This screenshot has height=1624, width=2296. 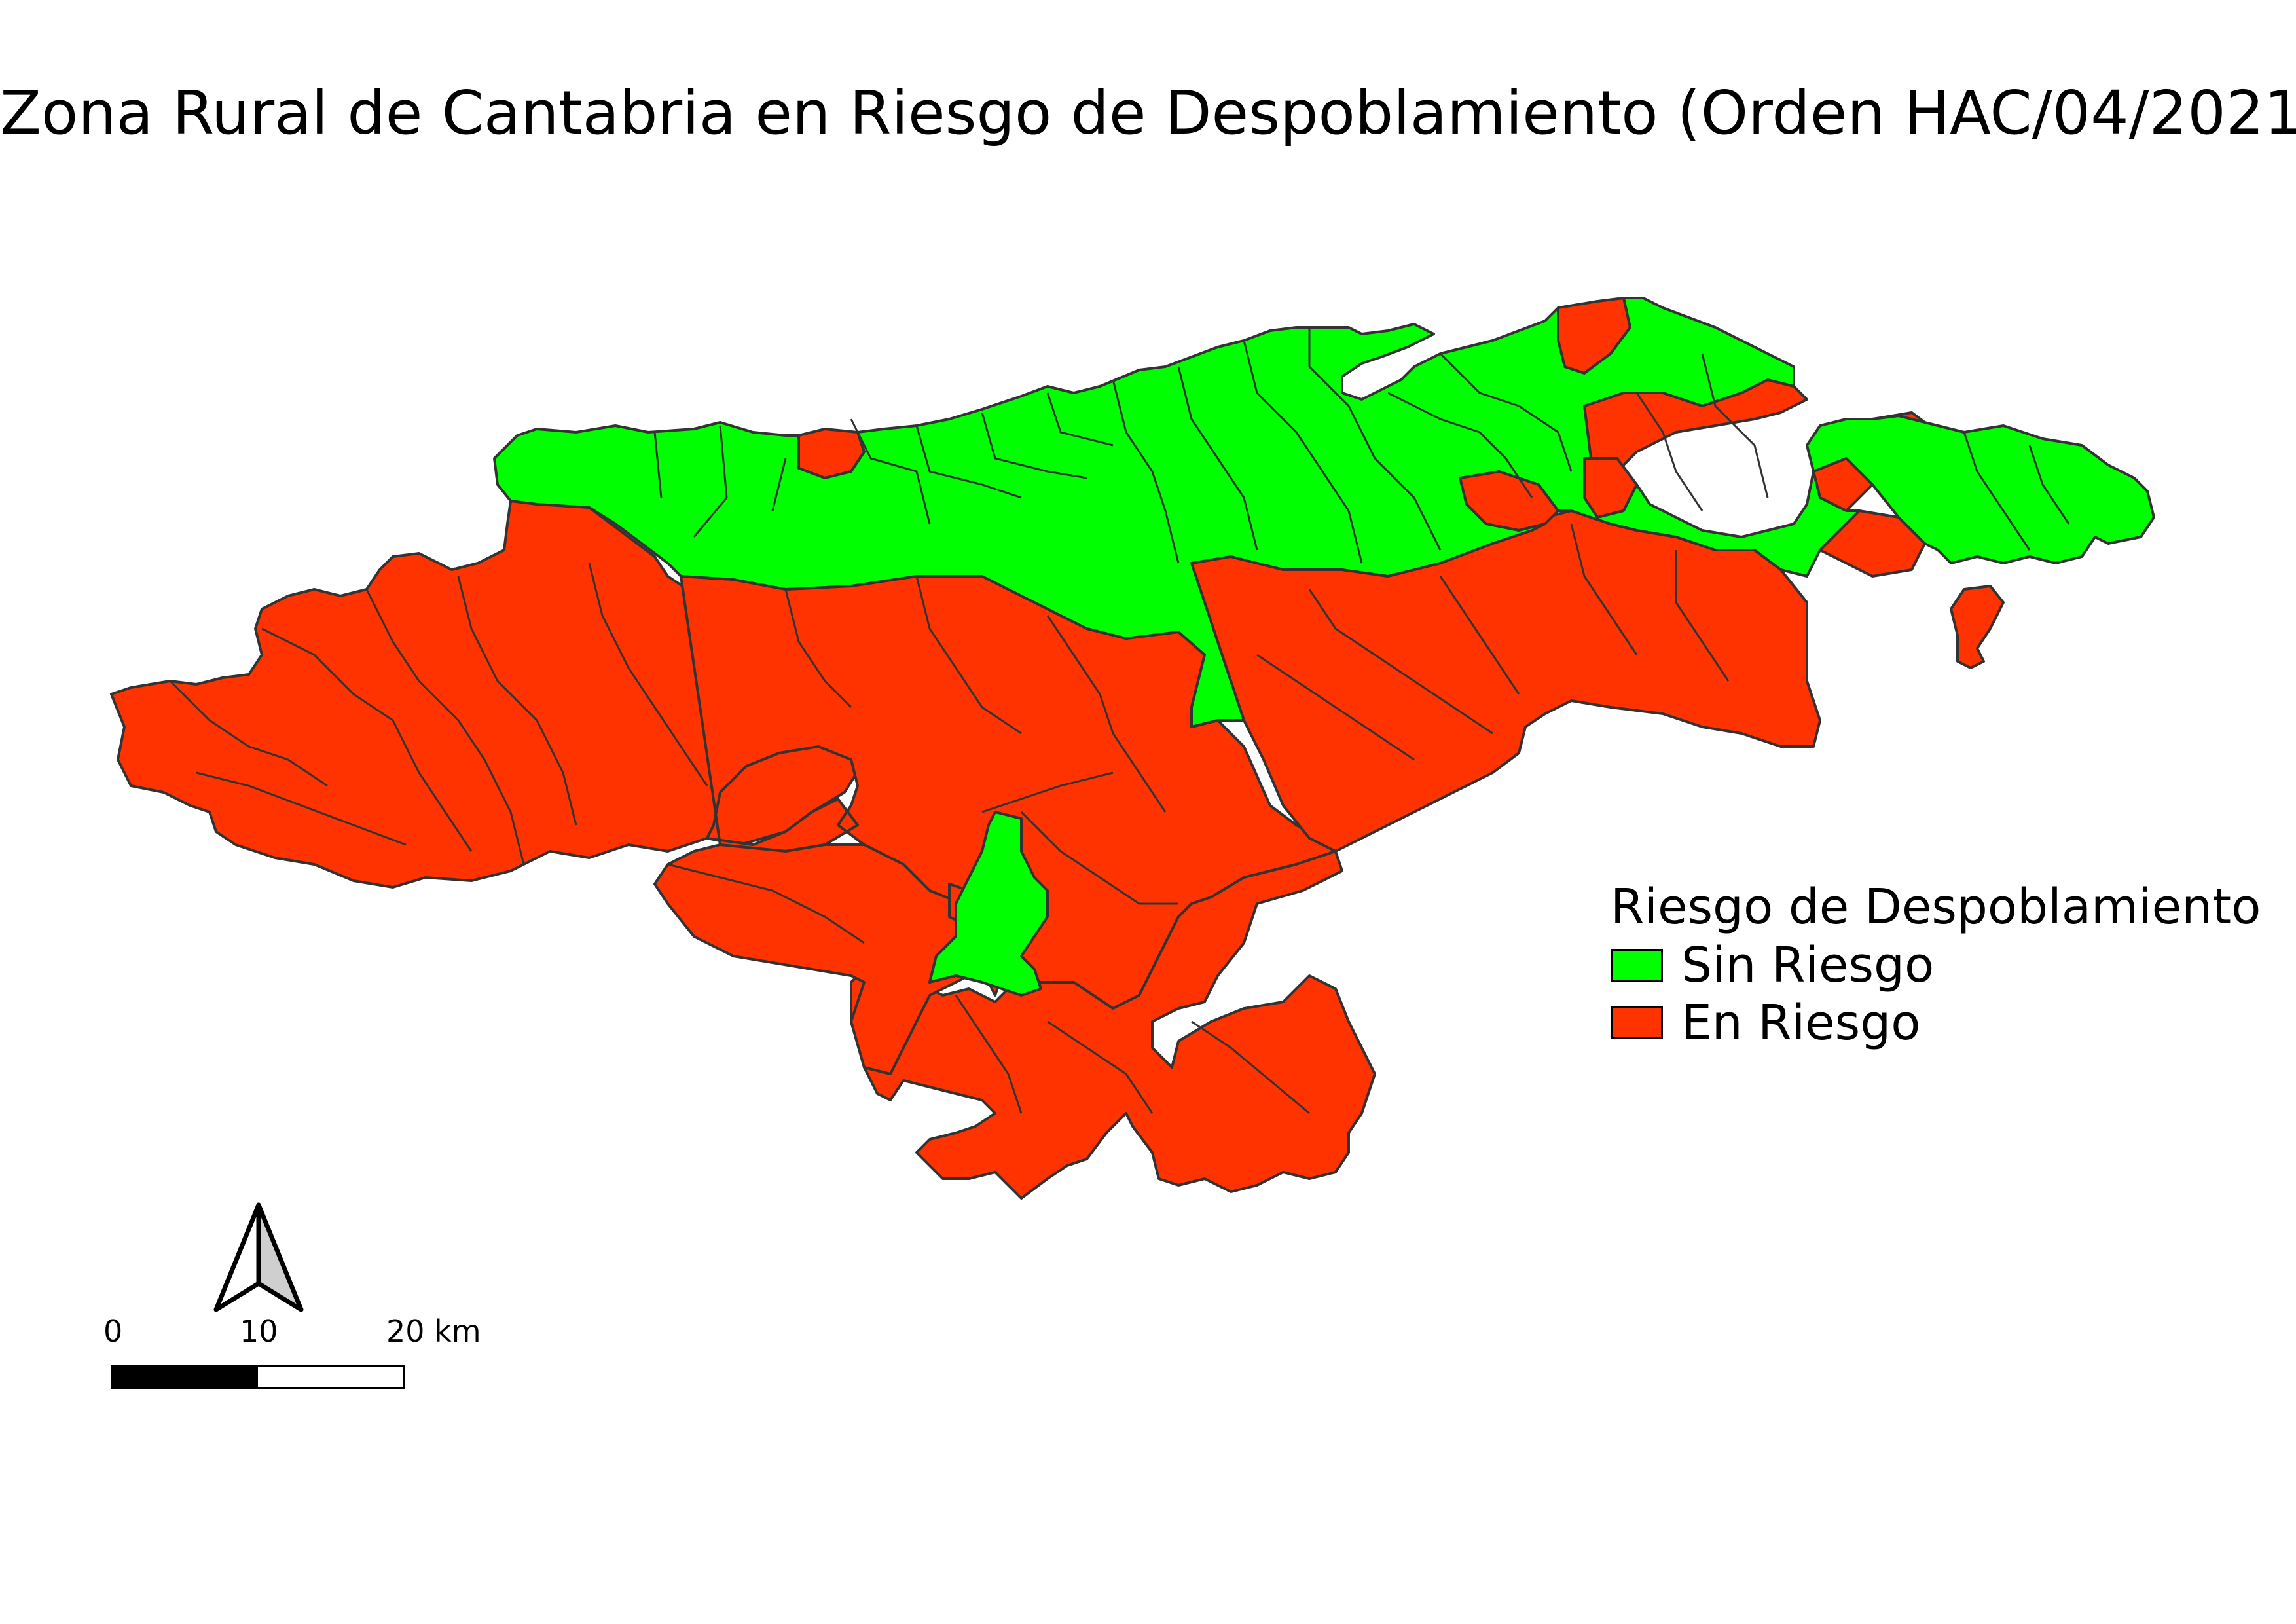 I want to click on north-arrow, so click(x=259, y=1257).